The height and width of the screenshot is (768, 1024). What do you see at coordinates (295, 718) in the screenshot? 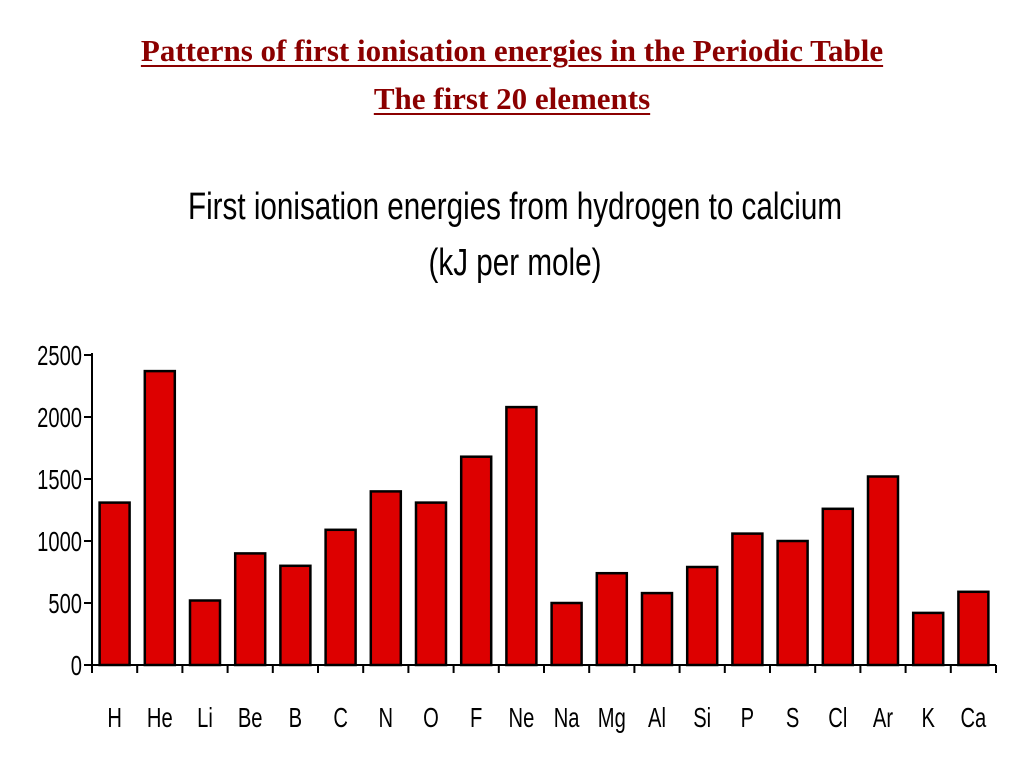
I see `x-tick-label-b: B` at bounding box center [295, 718].